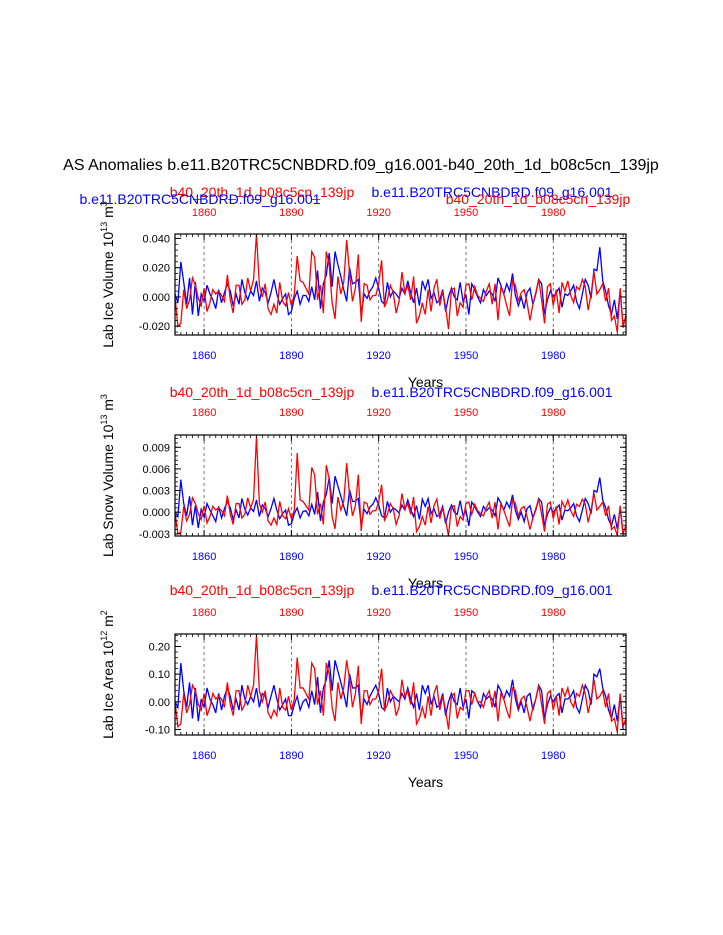  Describe the element at coordinates (104, 612) in the screenshot. I see `y-axis-label-unit-exp: 2` at that location.